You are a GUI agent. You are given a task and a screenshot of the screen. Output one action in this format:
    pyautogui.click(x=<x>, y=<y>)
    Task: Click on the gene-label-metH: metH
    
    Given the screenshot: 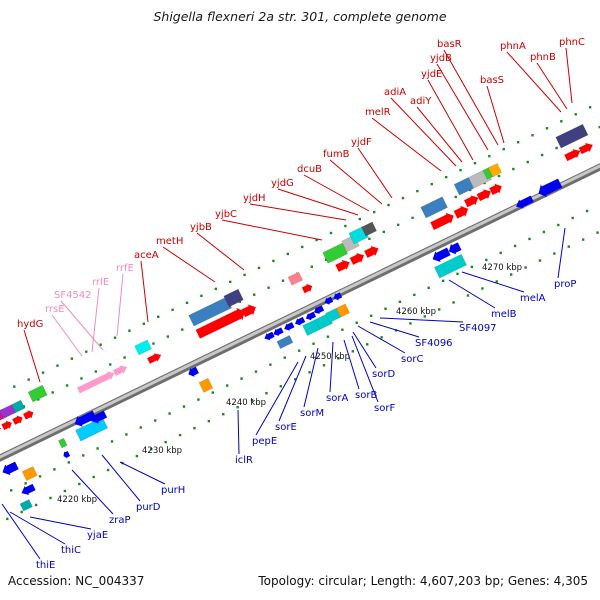 What is the action you would take?
    pyautogui.click(x=169, y=241)
    